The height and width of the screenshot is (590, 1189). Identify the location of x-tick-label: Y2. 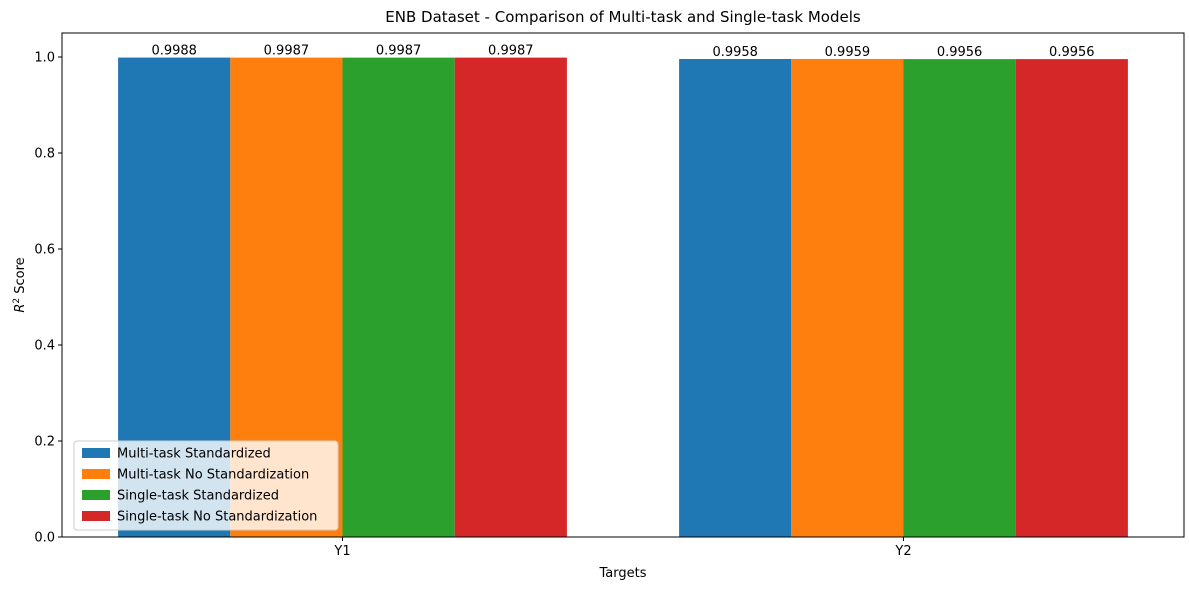
(902, 551).